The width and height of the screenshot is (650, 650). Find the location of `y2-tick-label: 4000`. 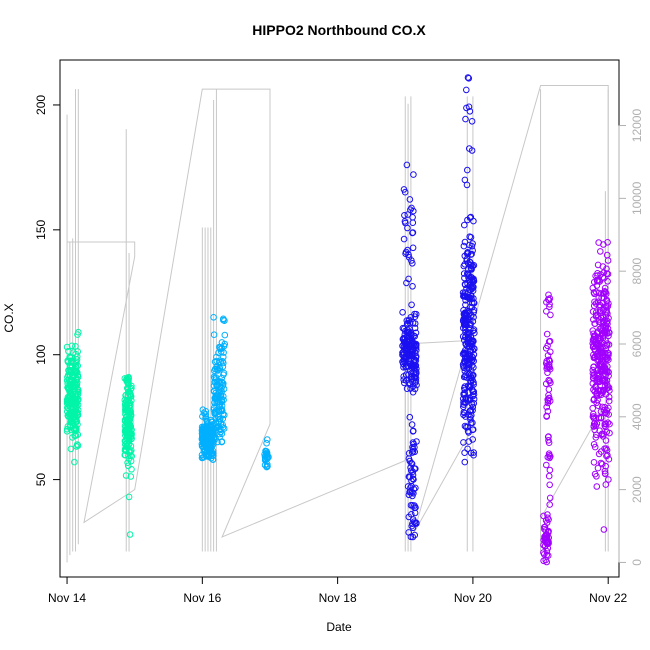

y2-tick-label: 4000 is located at coordinates (637, 416).